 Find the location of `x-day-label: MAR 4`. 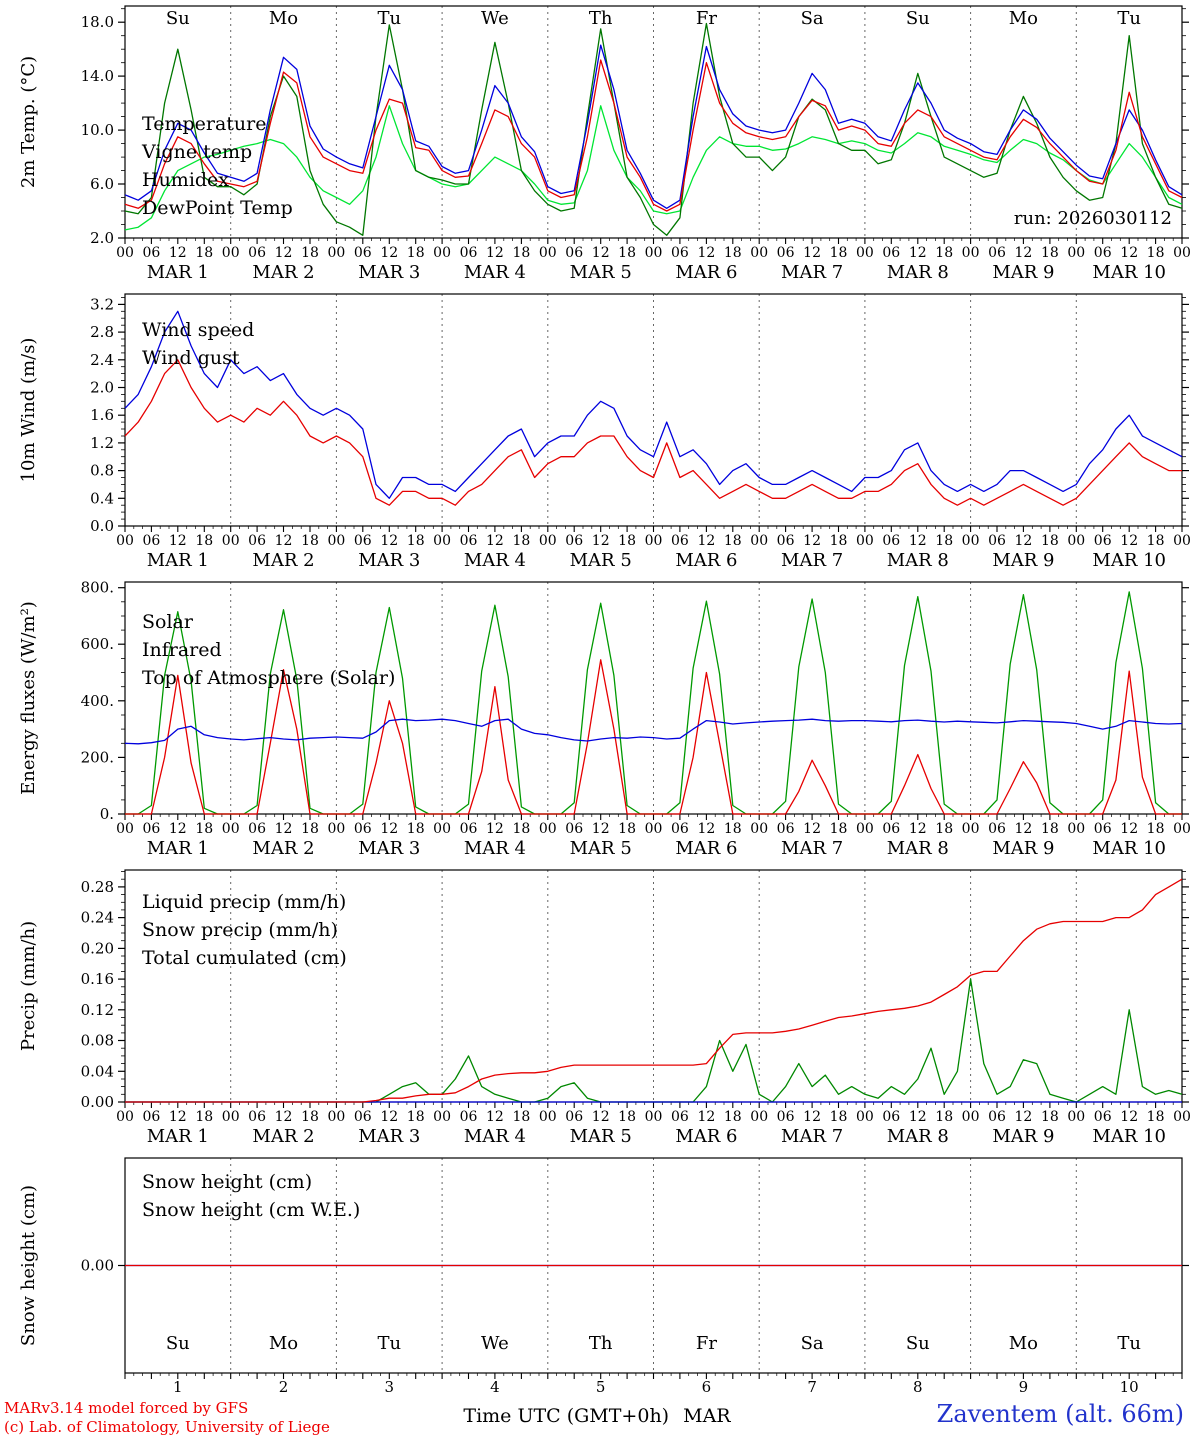

x-day-label: MAR 4 is located at coordinates (495, 560).